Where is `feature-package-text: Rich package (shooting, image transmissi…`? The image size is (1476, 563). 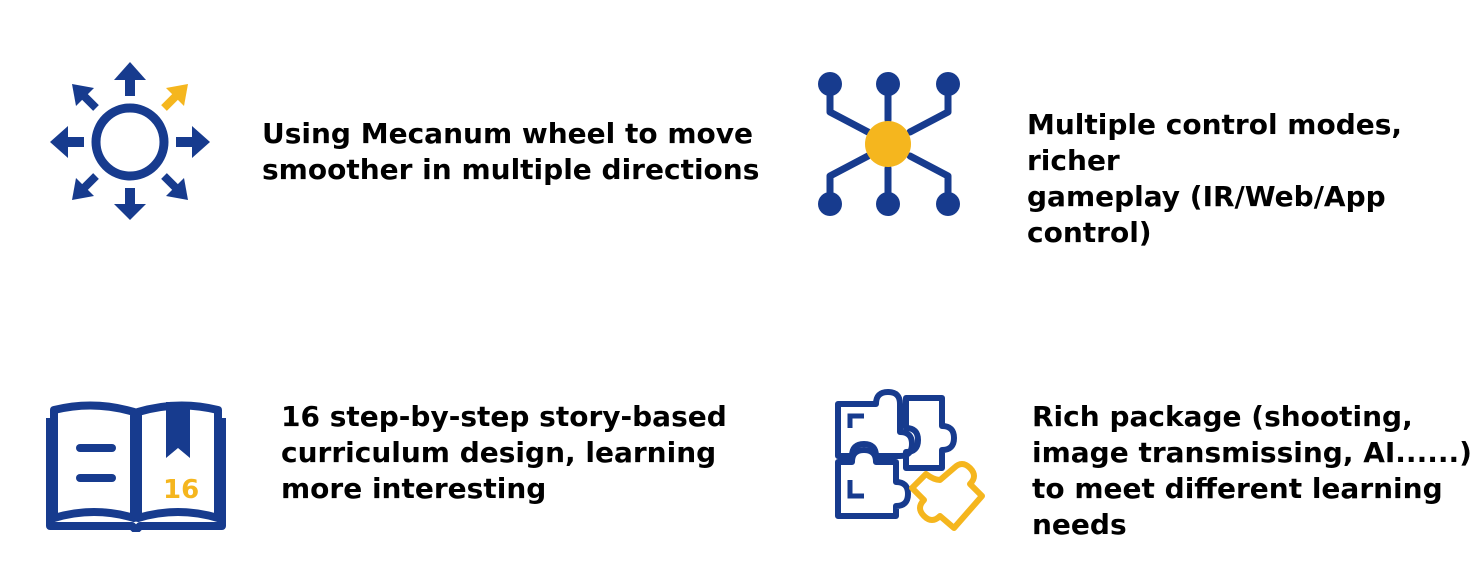
feature-package-text: Rich package (shooting, image transmissi… is located at coordinates (1252, 470).